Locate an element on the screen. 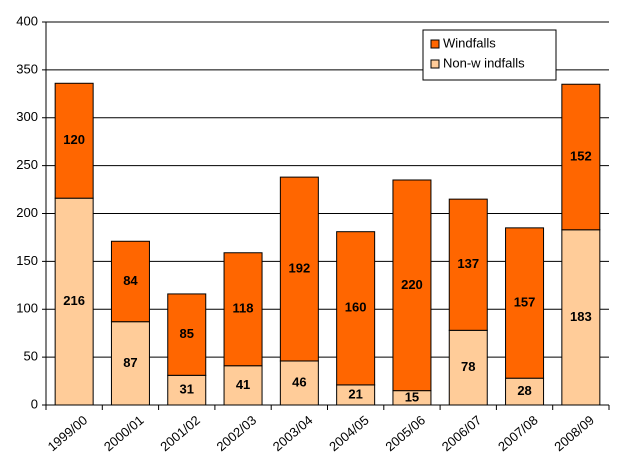 The image size is (629, 467). y-tick-label: 250 is located at coordinates (27, 164).